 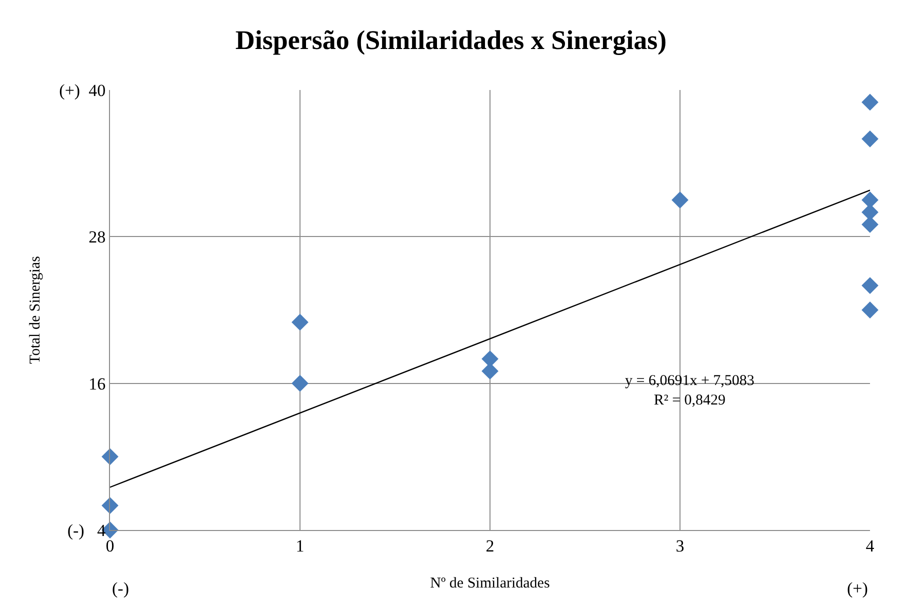 What do you see at coordinates (97, 384) in the screenshot?
I see `y-tick-label: 16` at bounding box center [97, 384].